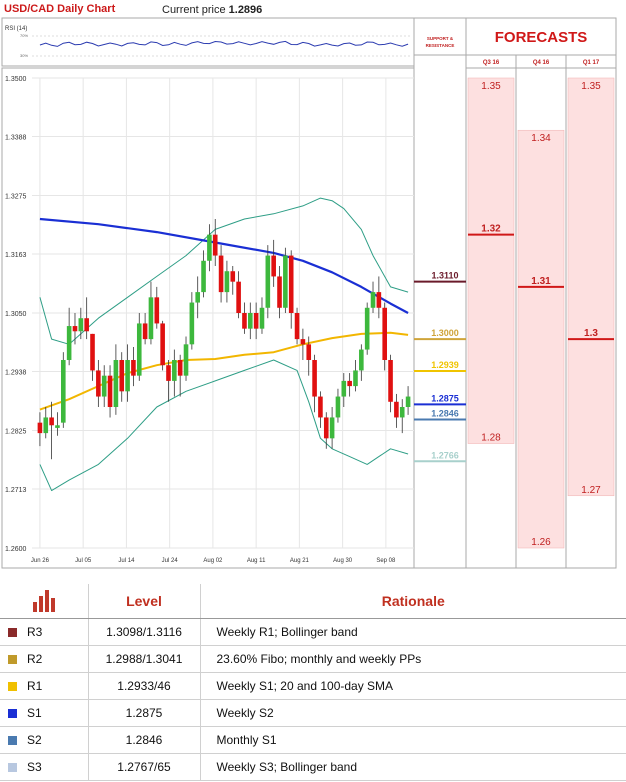 The image size is (626, 782). I want to click on forecast-title: FORECASTS, so click(541, 37).